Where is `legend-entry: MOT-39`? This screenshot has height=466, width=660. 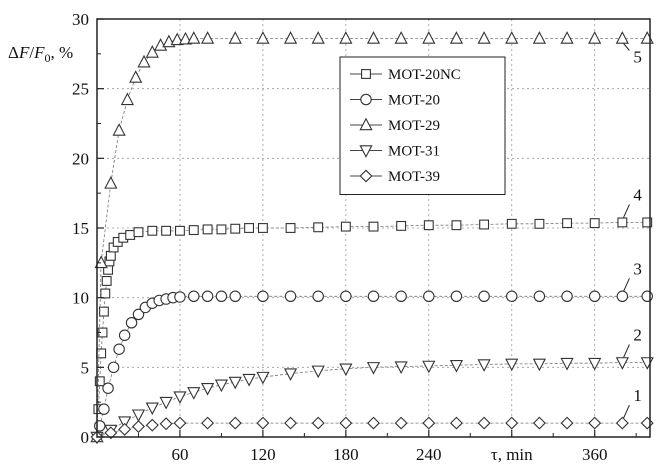 legend-entry: MOT-39 is located at coordinates (395, 177).